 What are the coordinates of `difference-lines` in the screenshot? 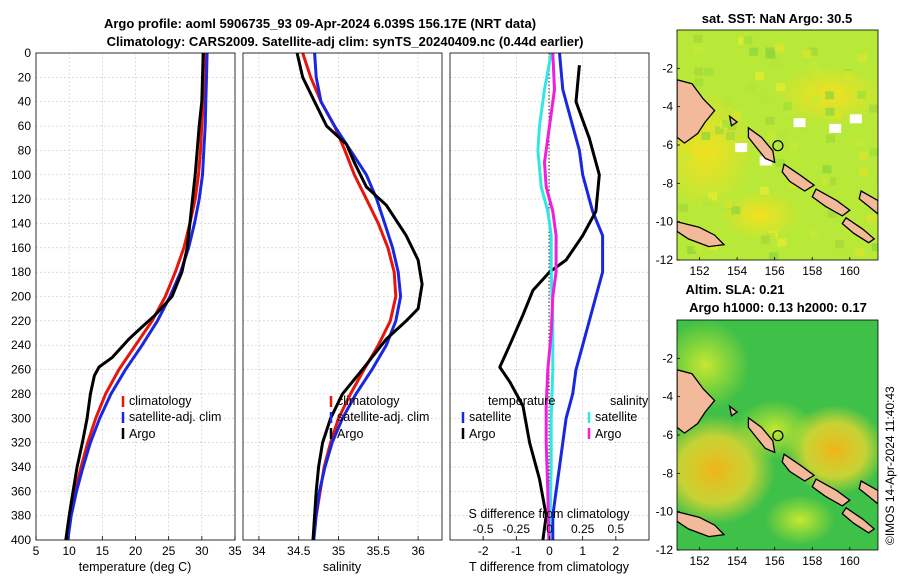 It's located at (551, 296).